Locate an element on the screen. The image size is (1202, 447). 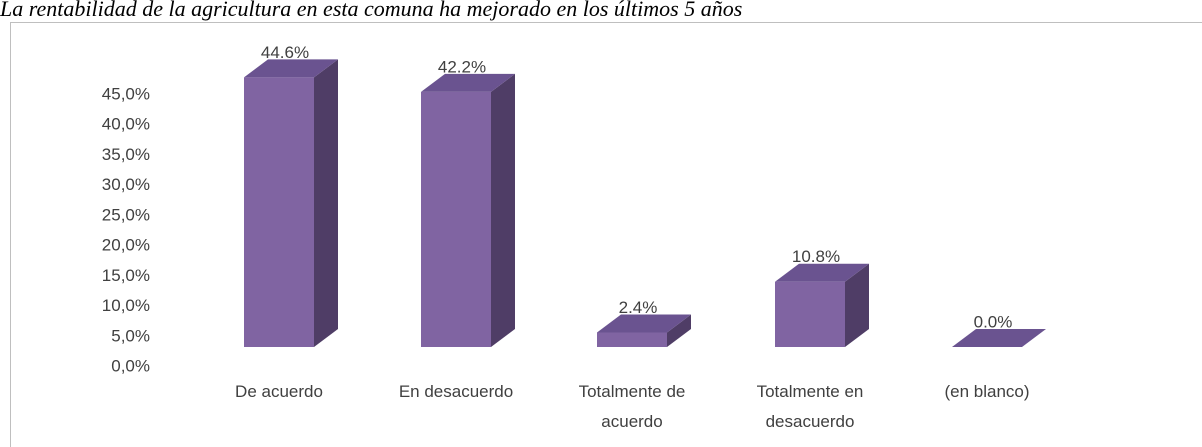
y-tick-label: 45,0% is located at coordinates (126, 93).